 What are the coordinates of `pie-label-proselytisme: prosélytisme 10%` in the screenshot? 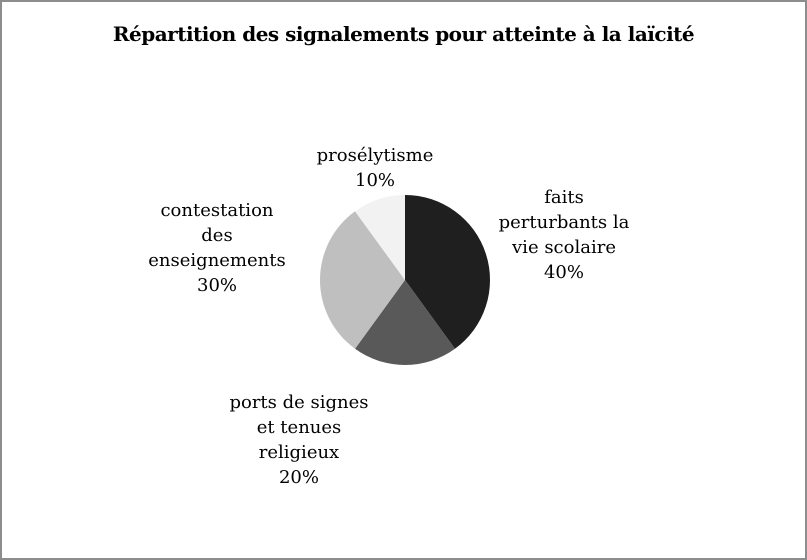 It's located at (375, 168).